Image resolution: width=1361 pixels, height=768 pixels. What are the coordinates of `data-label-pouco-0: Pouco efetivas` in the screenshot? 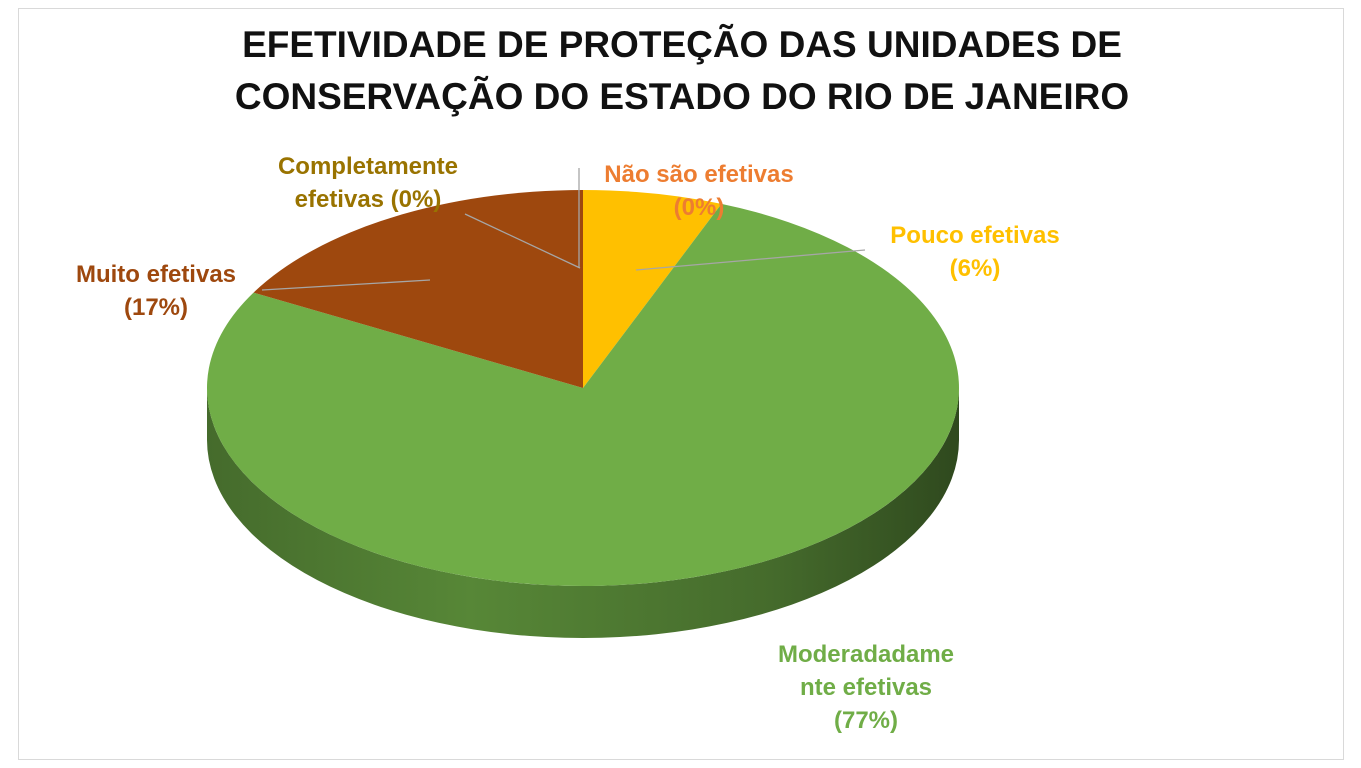 It's located at (974, 235).